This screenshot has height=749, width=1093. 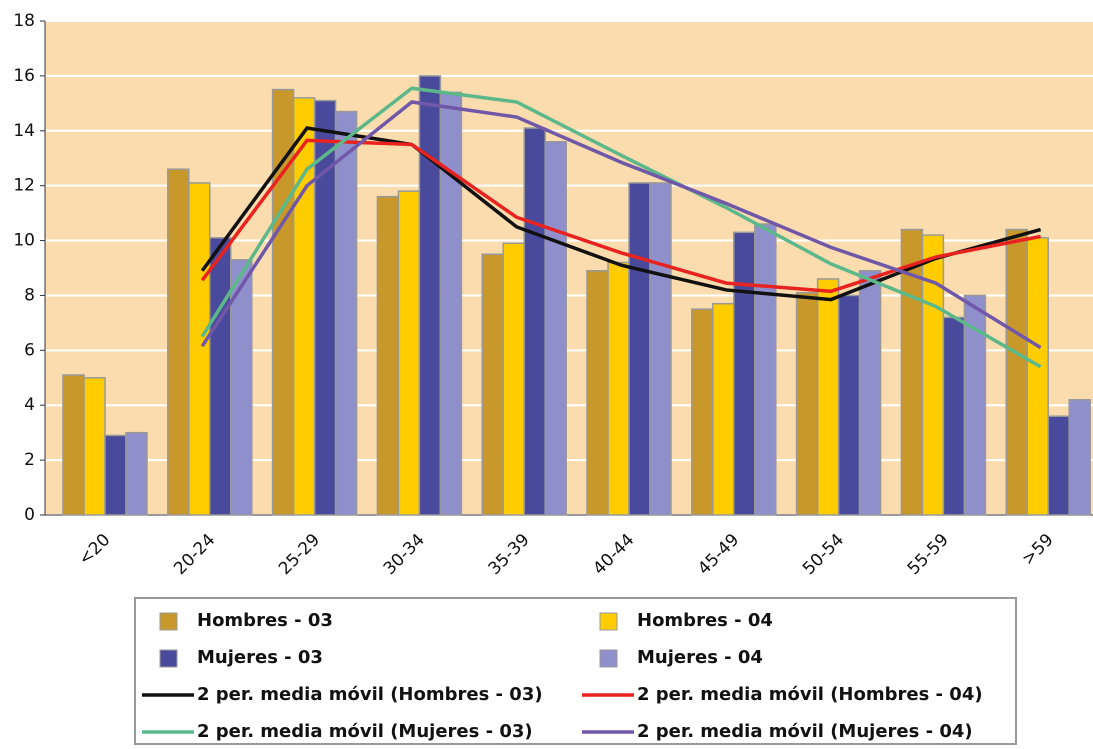 What do you see at coordinates (95, 550) in the screenshot?
I see `x-tick-label: <20` at bounding box center [95, 550].